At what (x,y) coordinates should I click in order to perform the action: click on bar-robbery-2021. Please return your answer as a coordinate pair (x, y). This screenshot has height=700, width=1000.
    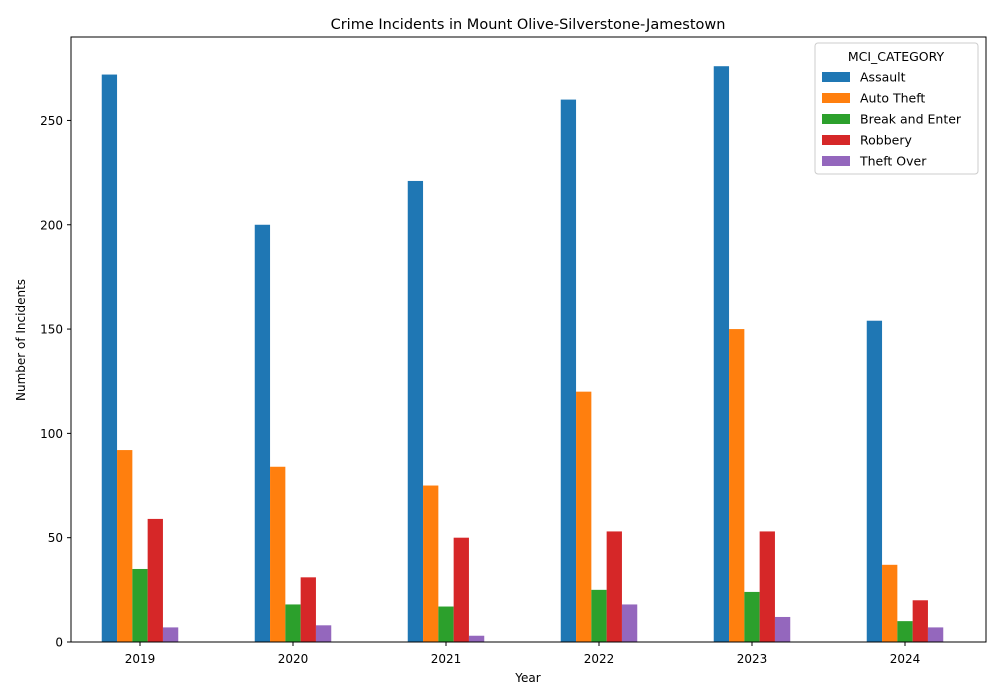
    Looking at the image, I should click on (461, 589).